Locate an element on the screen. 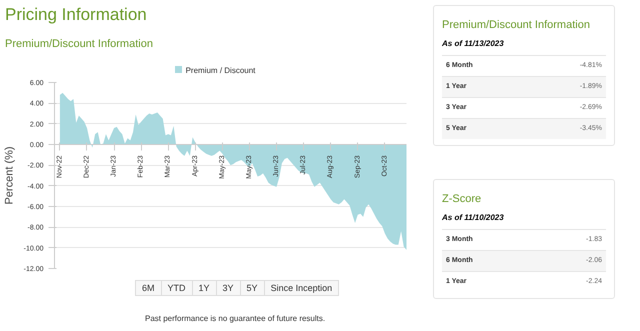 The height and width of the screenshot is (331, 640). y-axis-title: Percent (%) is located at coordinates (10, 175).